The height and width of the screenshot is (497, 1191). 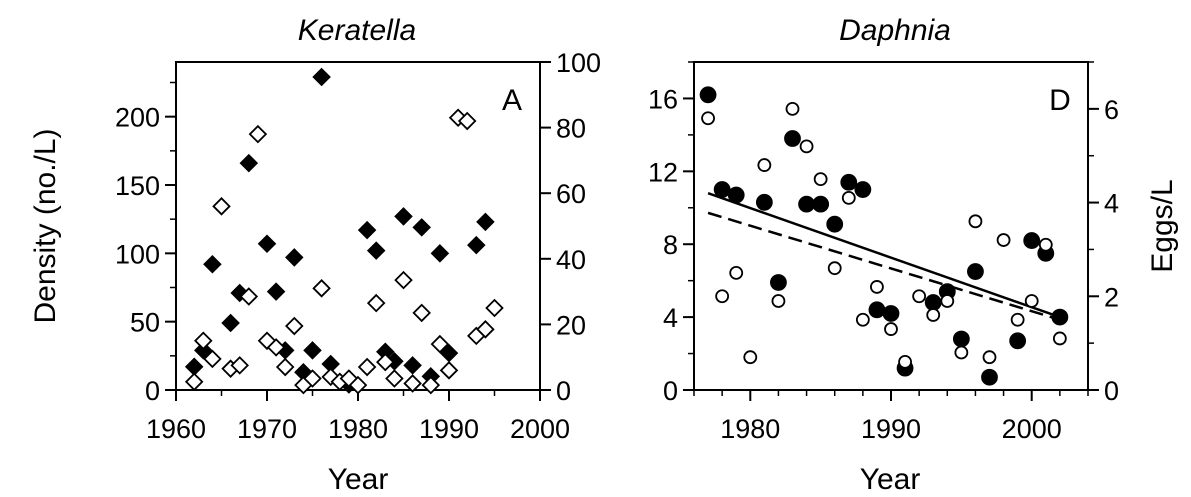 I want to click on daphnia-y-tick-label: 0, so click(x=670, y=391).